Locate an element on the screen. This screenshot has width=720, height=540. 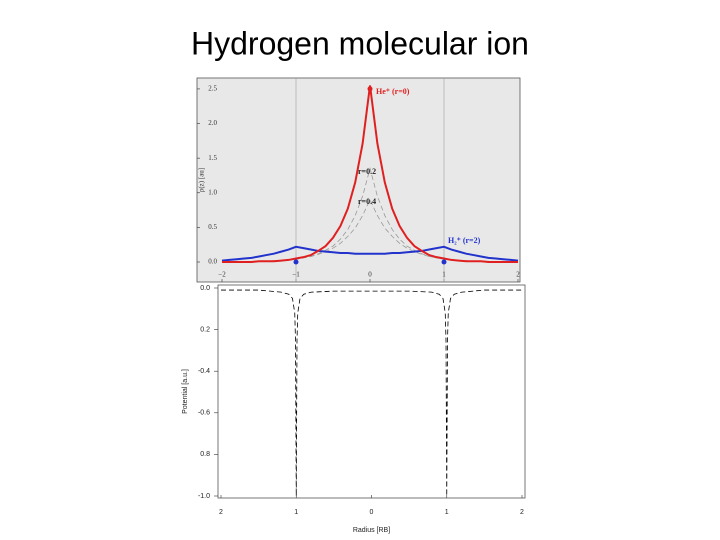
x-axis-label: Radius [RB] is located at coordinates (371, 530).